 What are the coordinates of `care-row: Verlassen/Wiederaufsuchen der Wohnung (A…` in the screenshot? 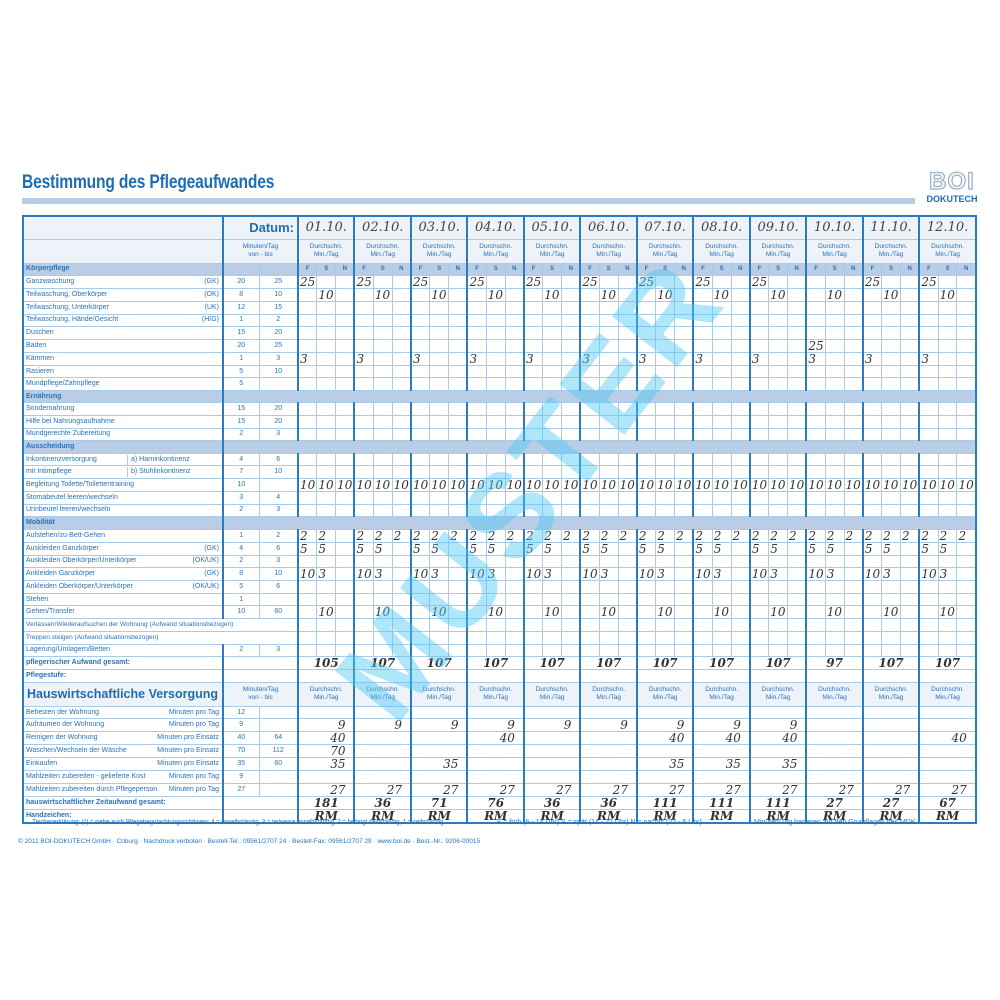 It's located at (499, 625).